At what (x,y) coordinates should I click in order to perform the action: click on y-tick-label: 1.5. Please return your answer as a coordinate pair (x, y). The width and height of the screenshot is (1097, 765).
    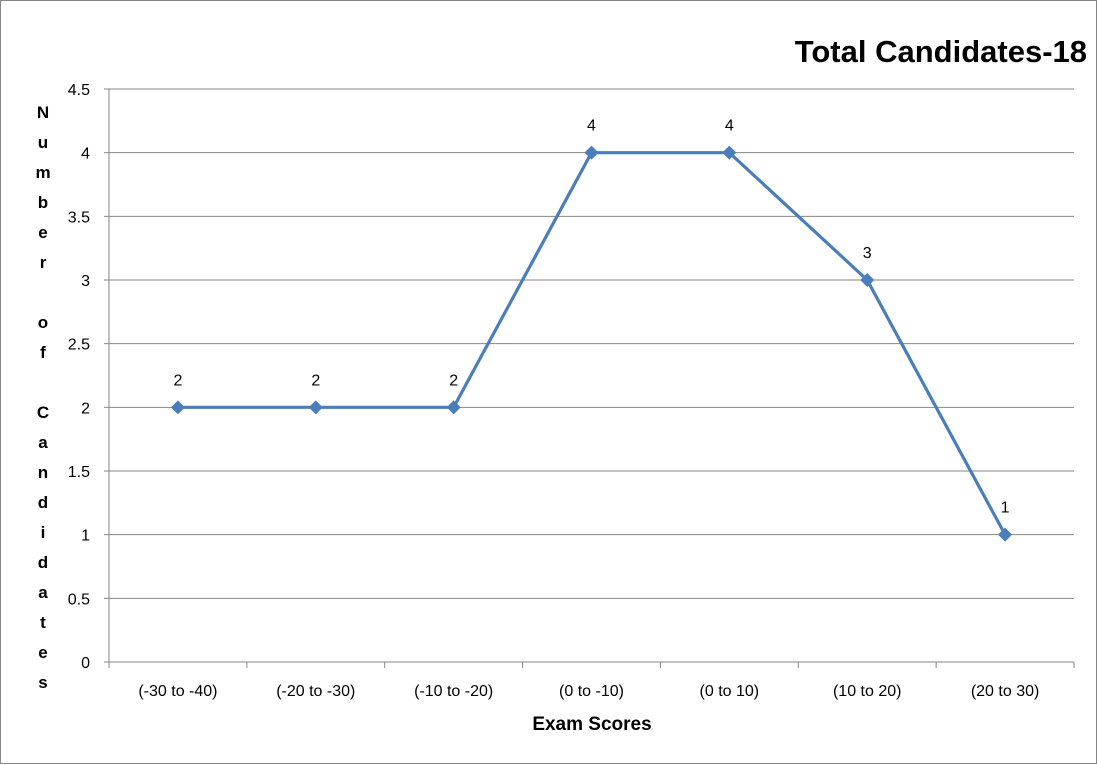
    Looking at the image, I should click on (79, 472).